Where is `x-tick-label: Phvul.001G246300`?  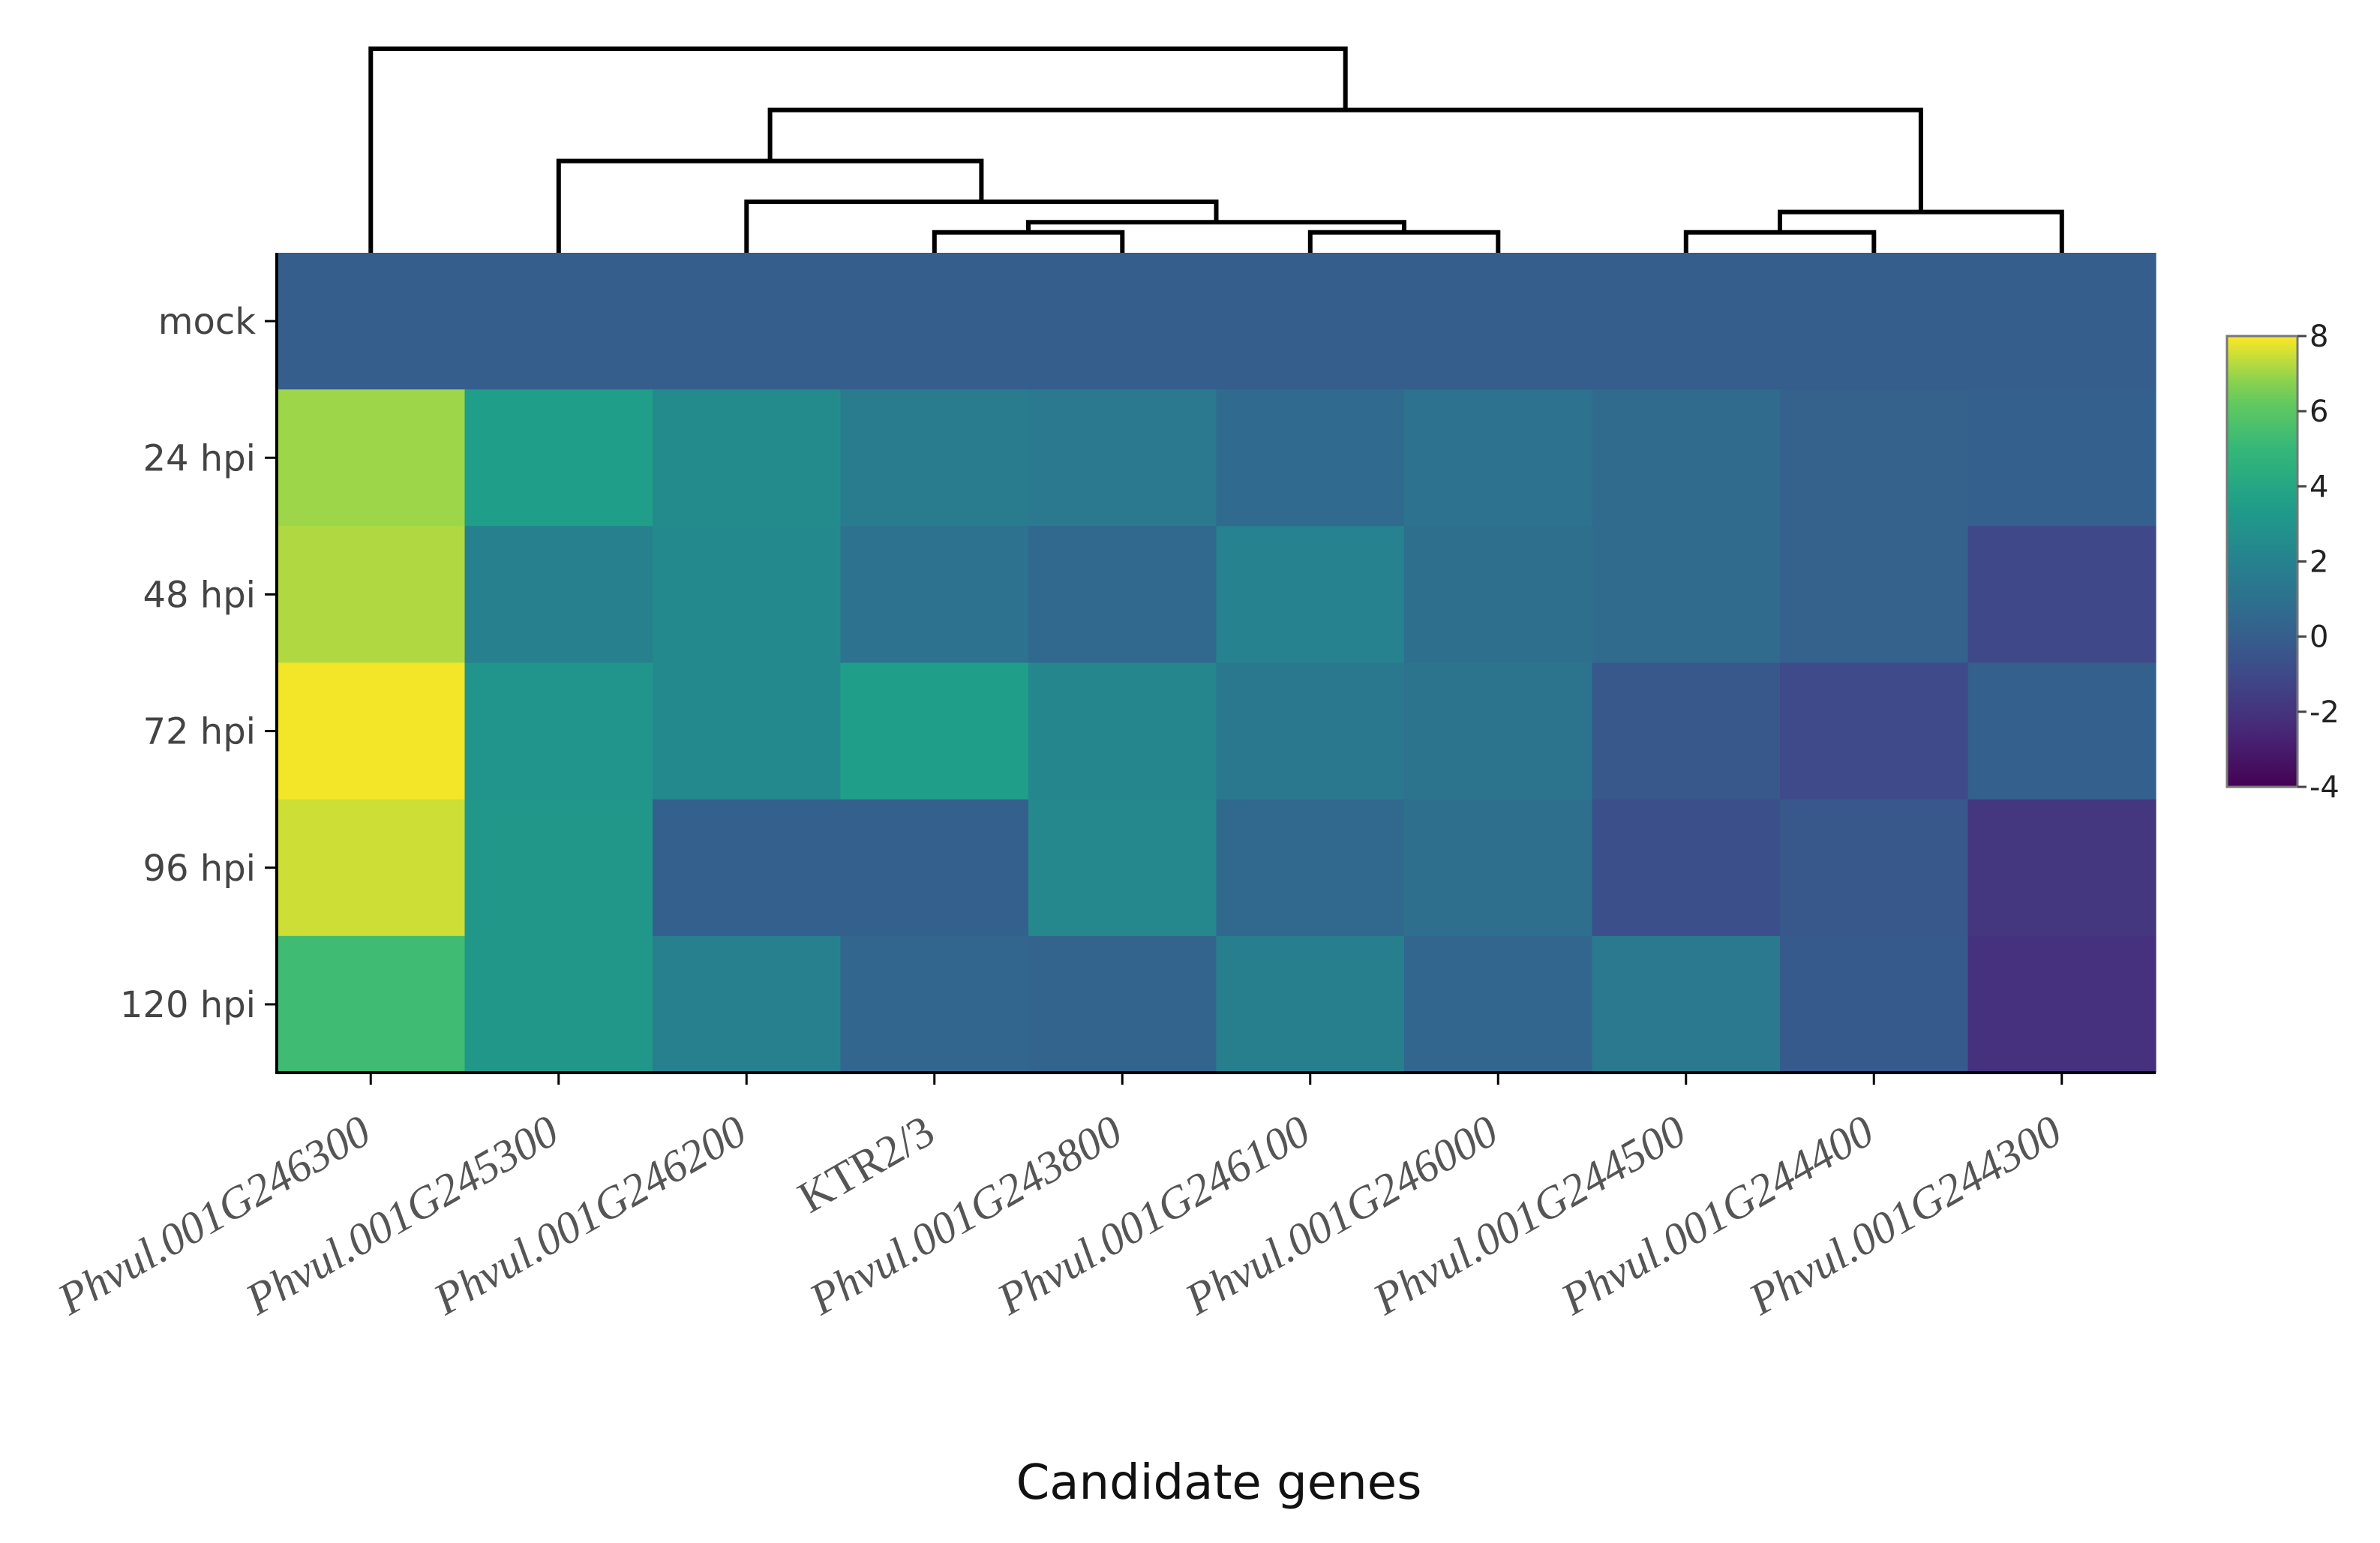 x-tick-label: Phvul.001G246300 is located at coordinates (213, 1215).